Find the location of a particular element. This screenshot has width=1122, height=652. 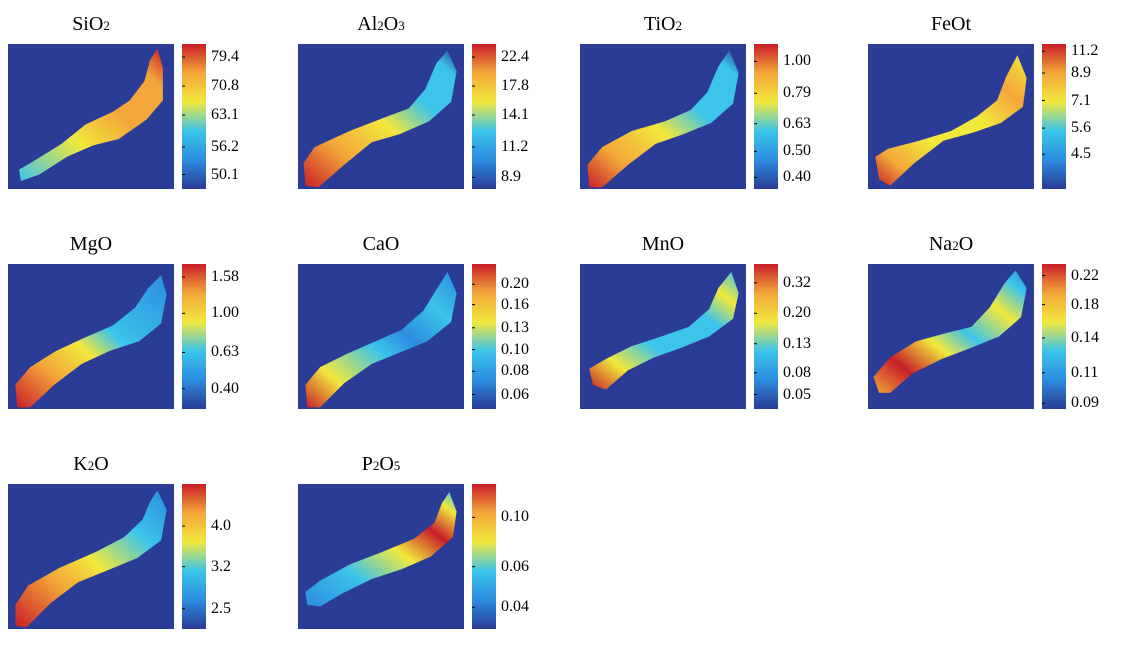

title-text: TiO is located at coordinates (659, 24).